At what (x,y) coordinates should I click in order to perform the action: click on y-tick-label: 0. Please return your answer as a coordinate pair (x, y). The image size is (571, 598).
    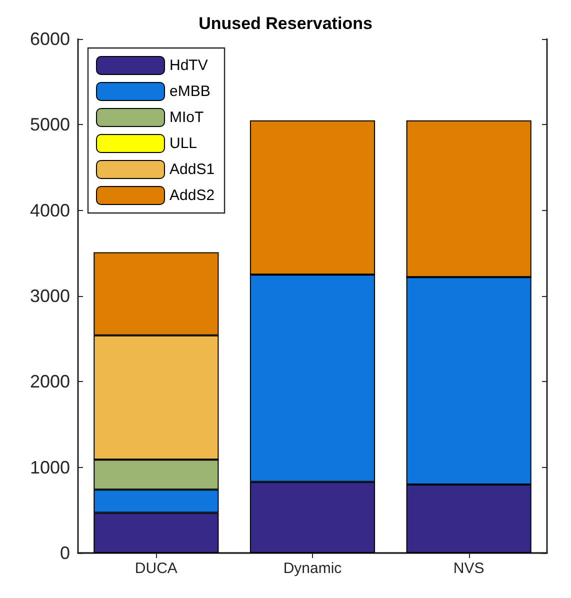
    Looking at the image, I should click on (65, 553).